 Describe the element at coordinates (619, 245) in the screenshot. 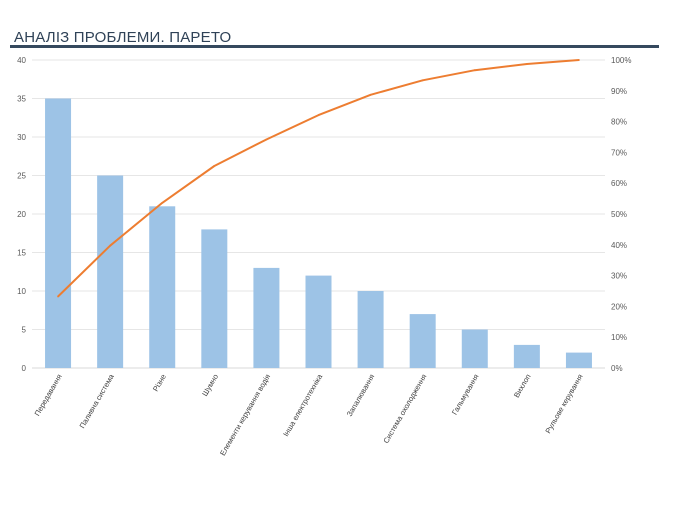

I see `y-right-tick-label: 40%` at that location.